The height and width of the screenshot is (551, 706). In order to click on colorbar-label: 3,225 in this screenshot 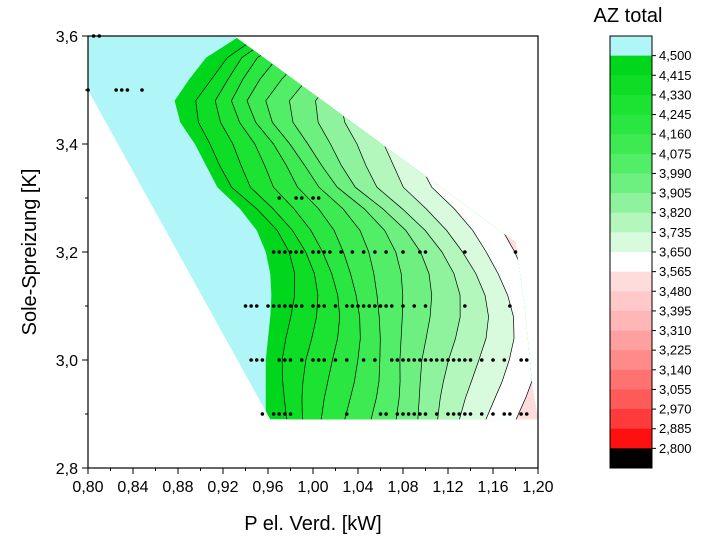, I will do `click(675, 350)`.